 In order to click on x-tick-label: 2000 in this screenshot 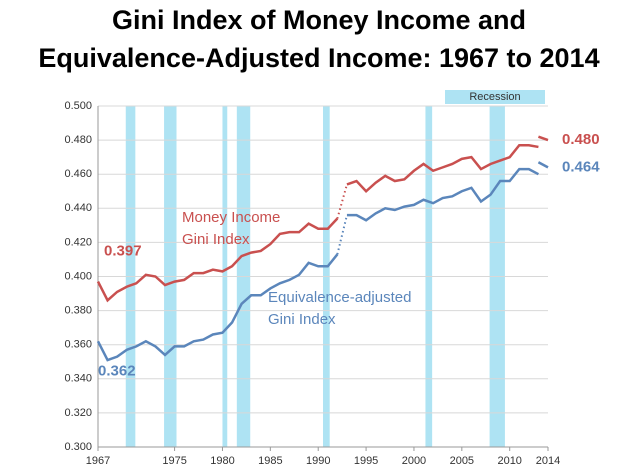, I will do `click(414, 461)`.